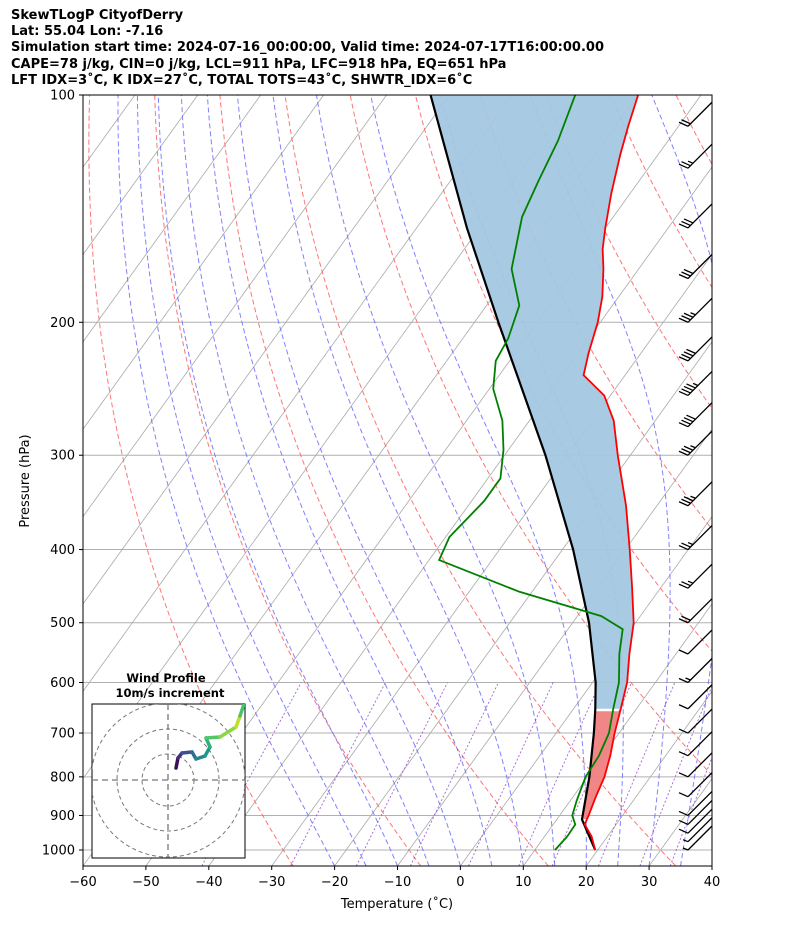  What do you see at coordinates (661, 192) in the screenshot?
I see `dry-adiabat-line` at bounding box center [661, 192].